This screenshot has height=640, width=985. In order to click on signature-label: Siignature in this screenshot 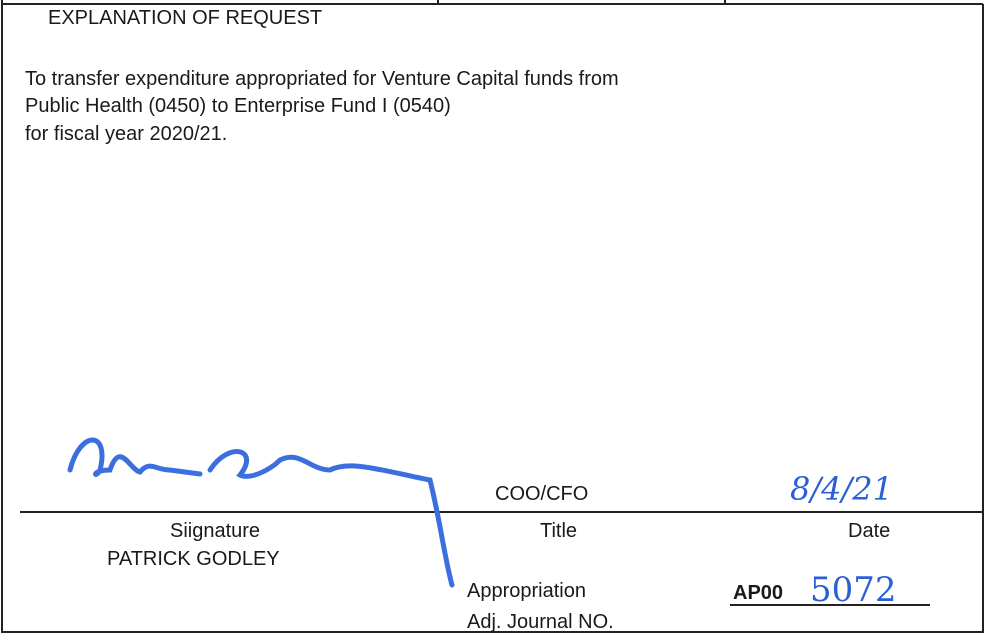, I will do `click(215, 531)`.